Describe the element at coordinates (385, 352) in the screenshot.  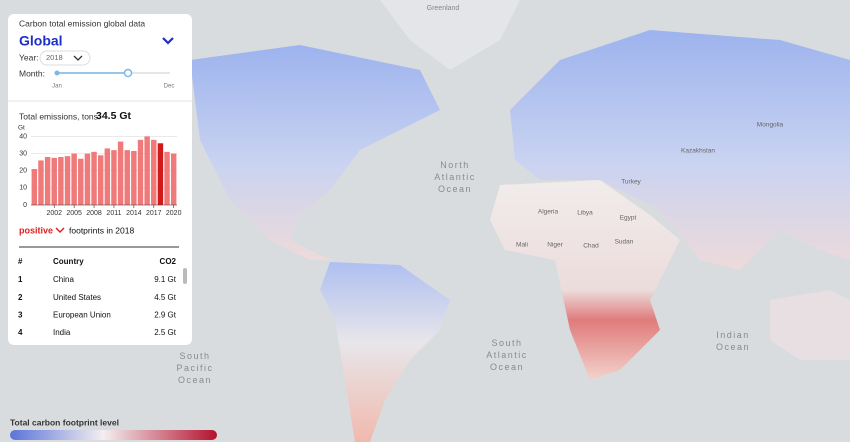
I see `south-america` at that location.